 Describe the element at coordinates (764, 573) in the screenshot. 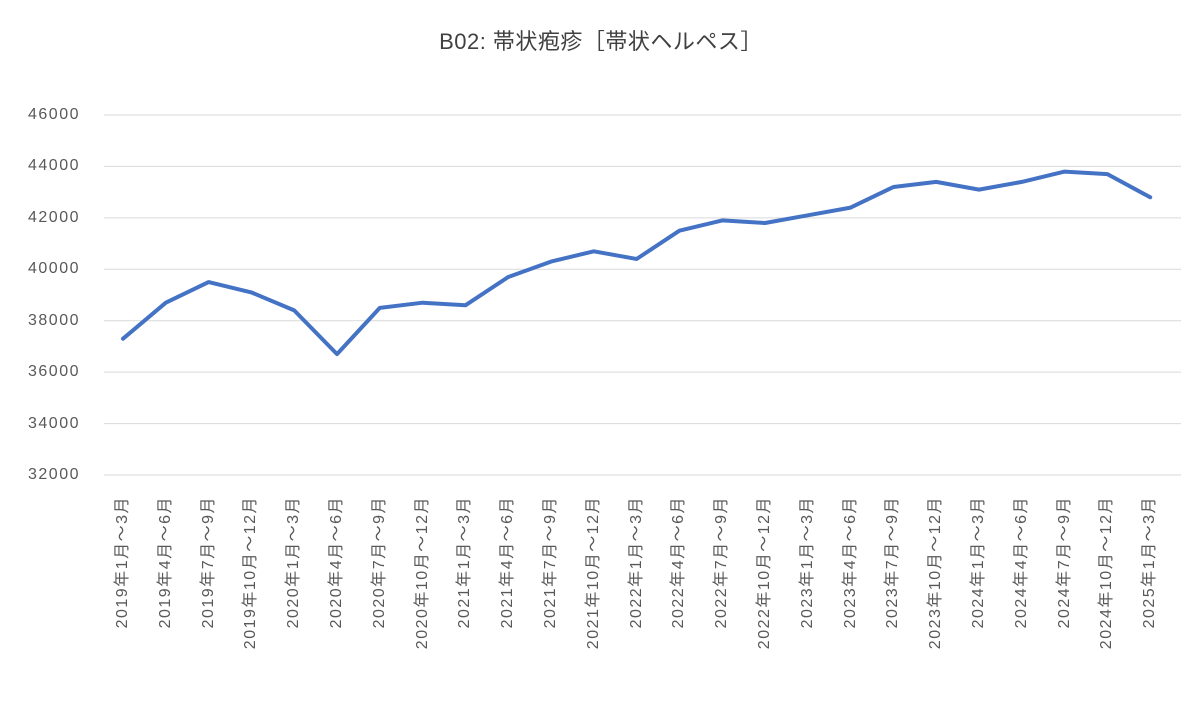

I see `x-axis-tick-label: 2022年10月～12月` at that location.